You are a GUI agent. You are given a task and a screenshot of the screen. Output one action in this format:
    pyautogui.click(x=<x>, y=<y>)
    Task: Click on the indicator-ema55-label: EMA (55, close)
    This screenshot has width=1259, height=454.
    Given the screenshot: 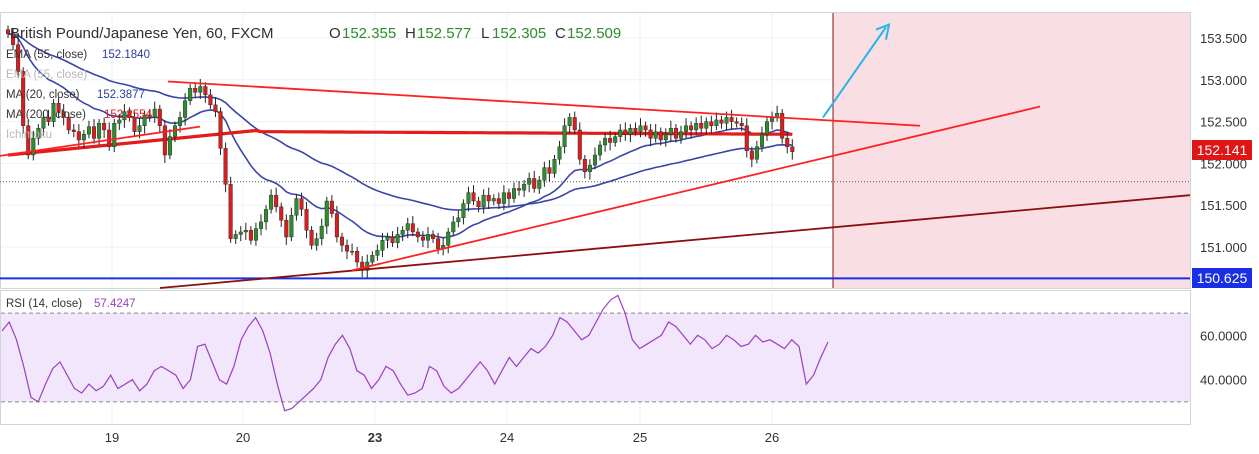 What is the action you would take?
    pyautogui.click(x=46, y=55)
    